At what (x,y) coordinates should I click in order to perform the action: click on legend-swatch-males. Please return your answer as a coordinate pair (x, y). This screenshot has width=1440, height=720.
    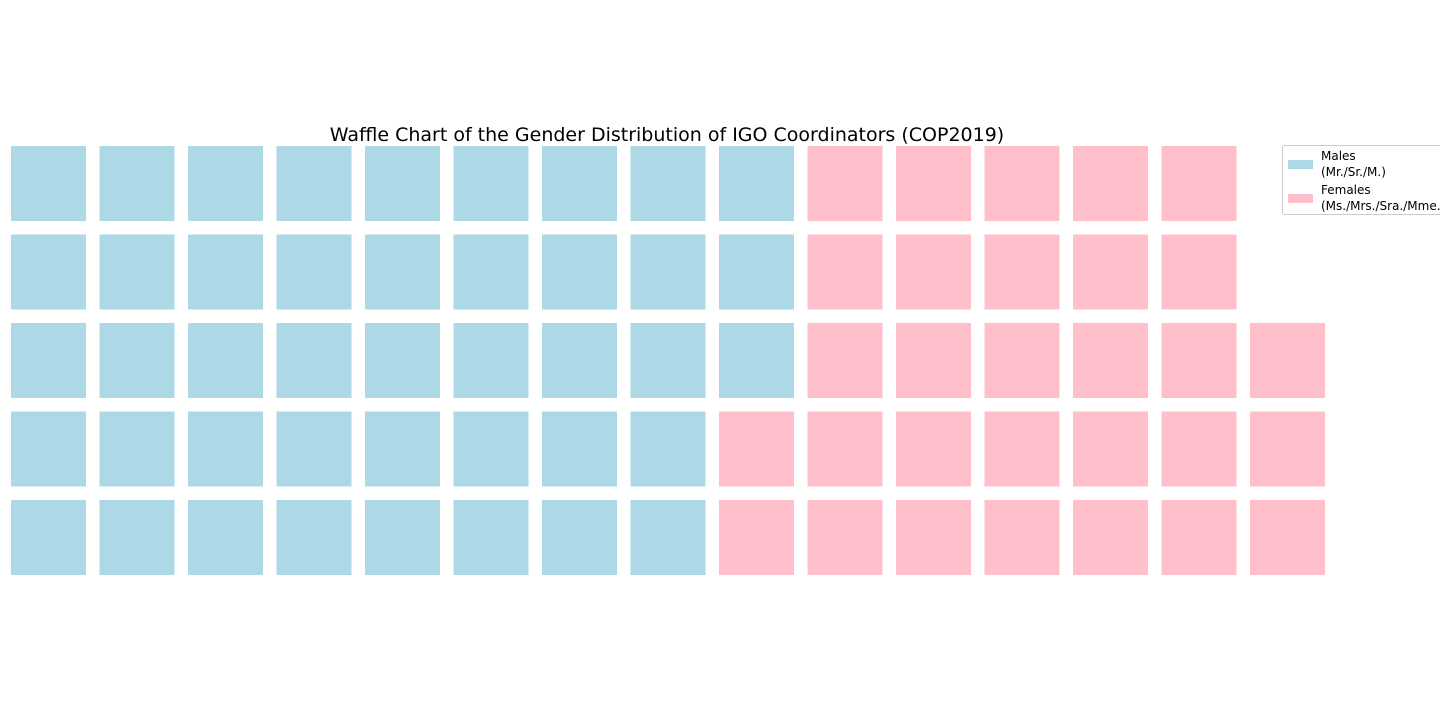
    Looking at the image, I should click on (1300, 164).